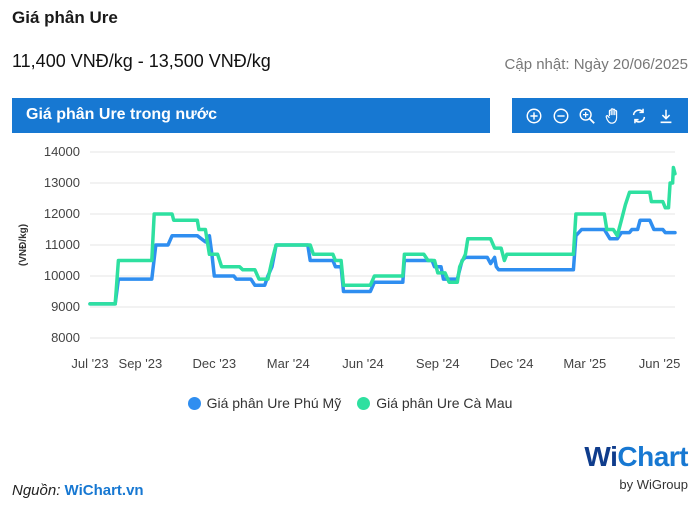 This screenshot has width=700, height=507. I want to click on source-link: WiChart.vn, so click(104, 490).